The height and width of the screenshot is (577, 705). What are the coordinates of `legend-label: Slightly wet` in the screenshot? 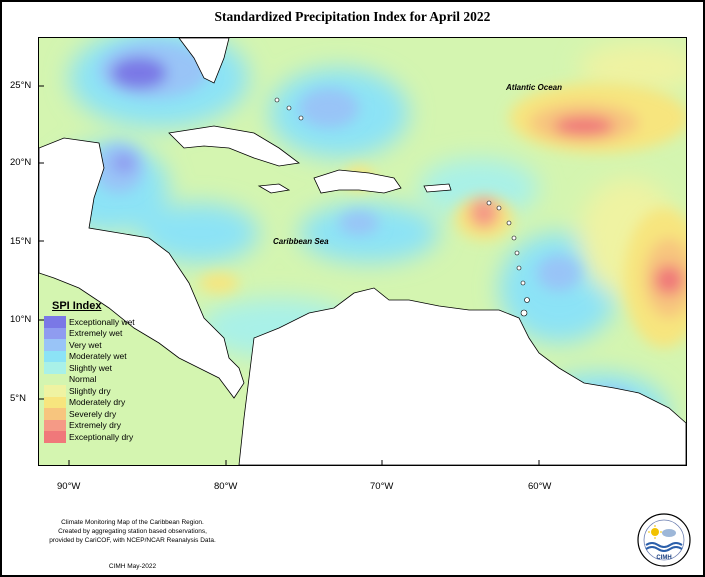 It's located at (90, 367).